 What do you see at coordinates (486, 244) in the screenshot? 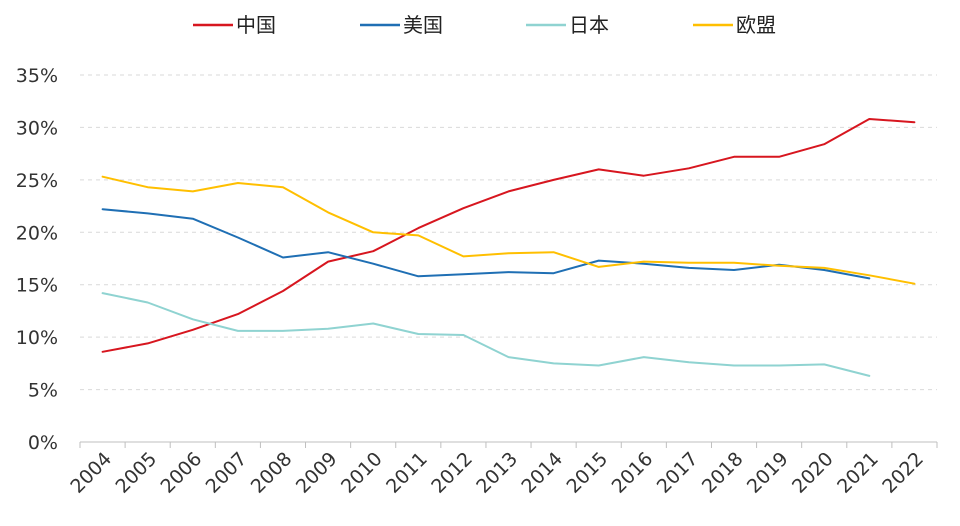
I see `series-line-美国` at bounding box center [486, 244].